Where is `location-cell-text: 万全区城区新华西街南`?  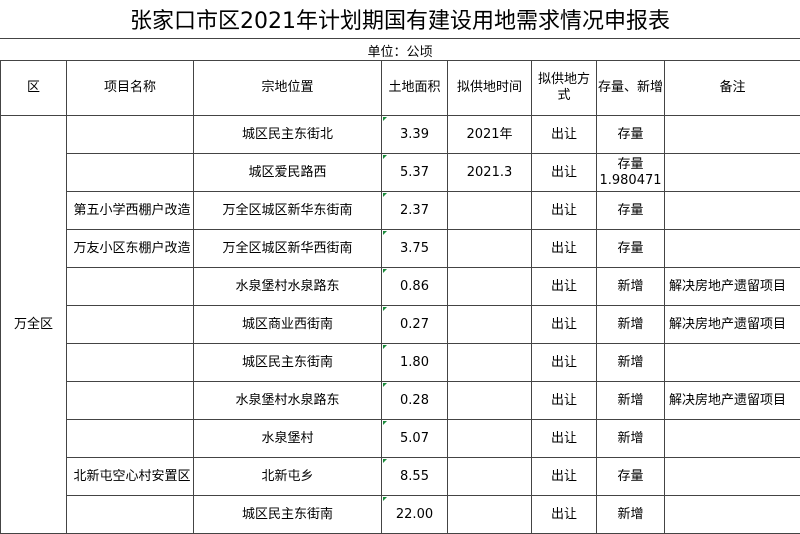
location-cell-text: 万全区城区新华西街南 is located at coordinates (287, 249).